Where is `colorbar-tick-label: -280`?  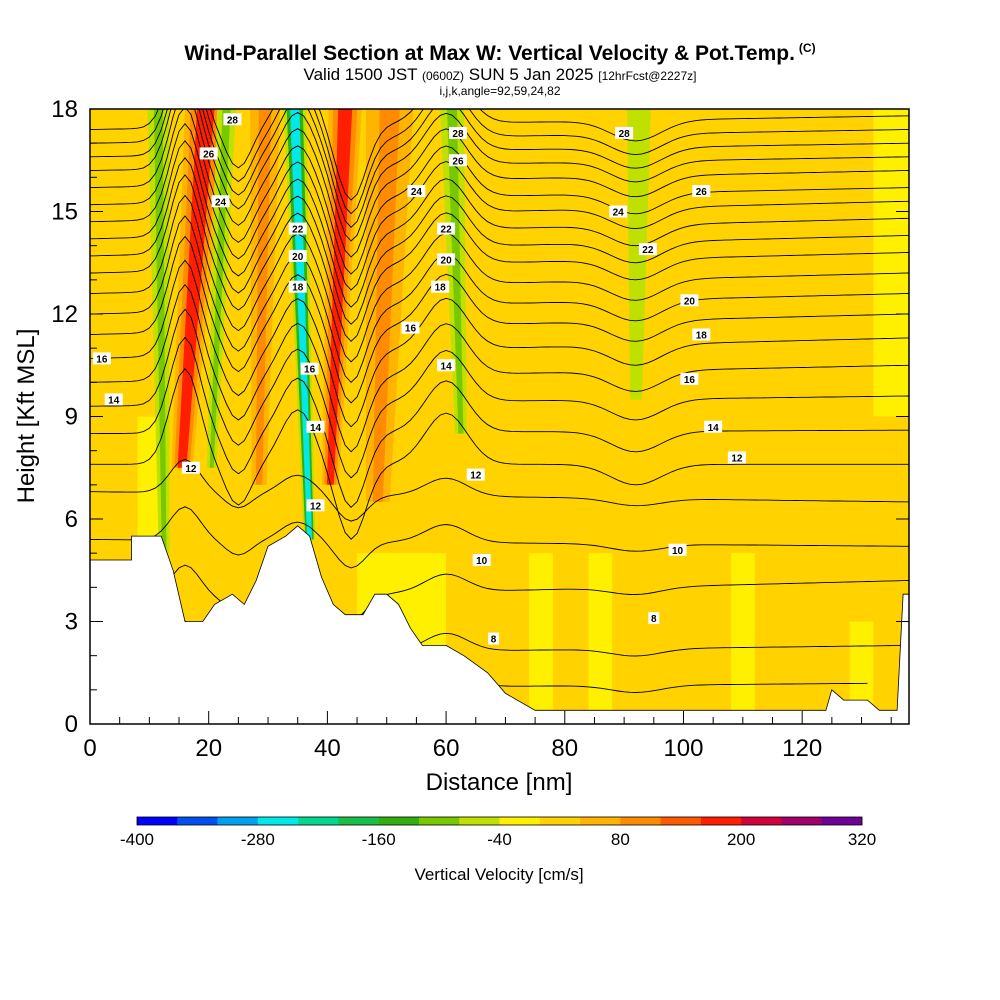 colorbar-tick-label: -280 is located at coordinates (258, 839).